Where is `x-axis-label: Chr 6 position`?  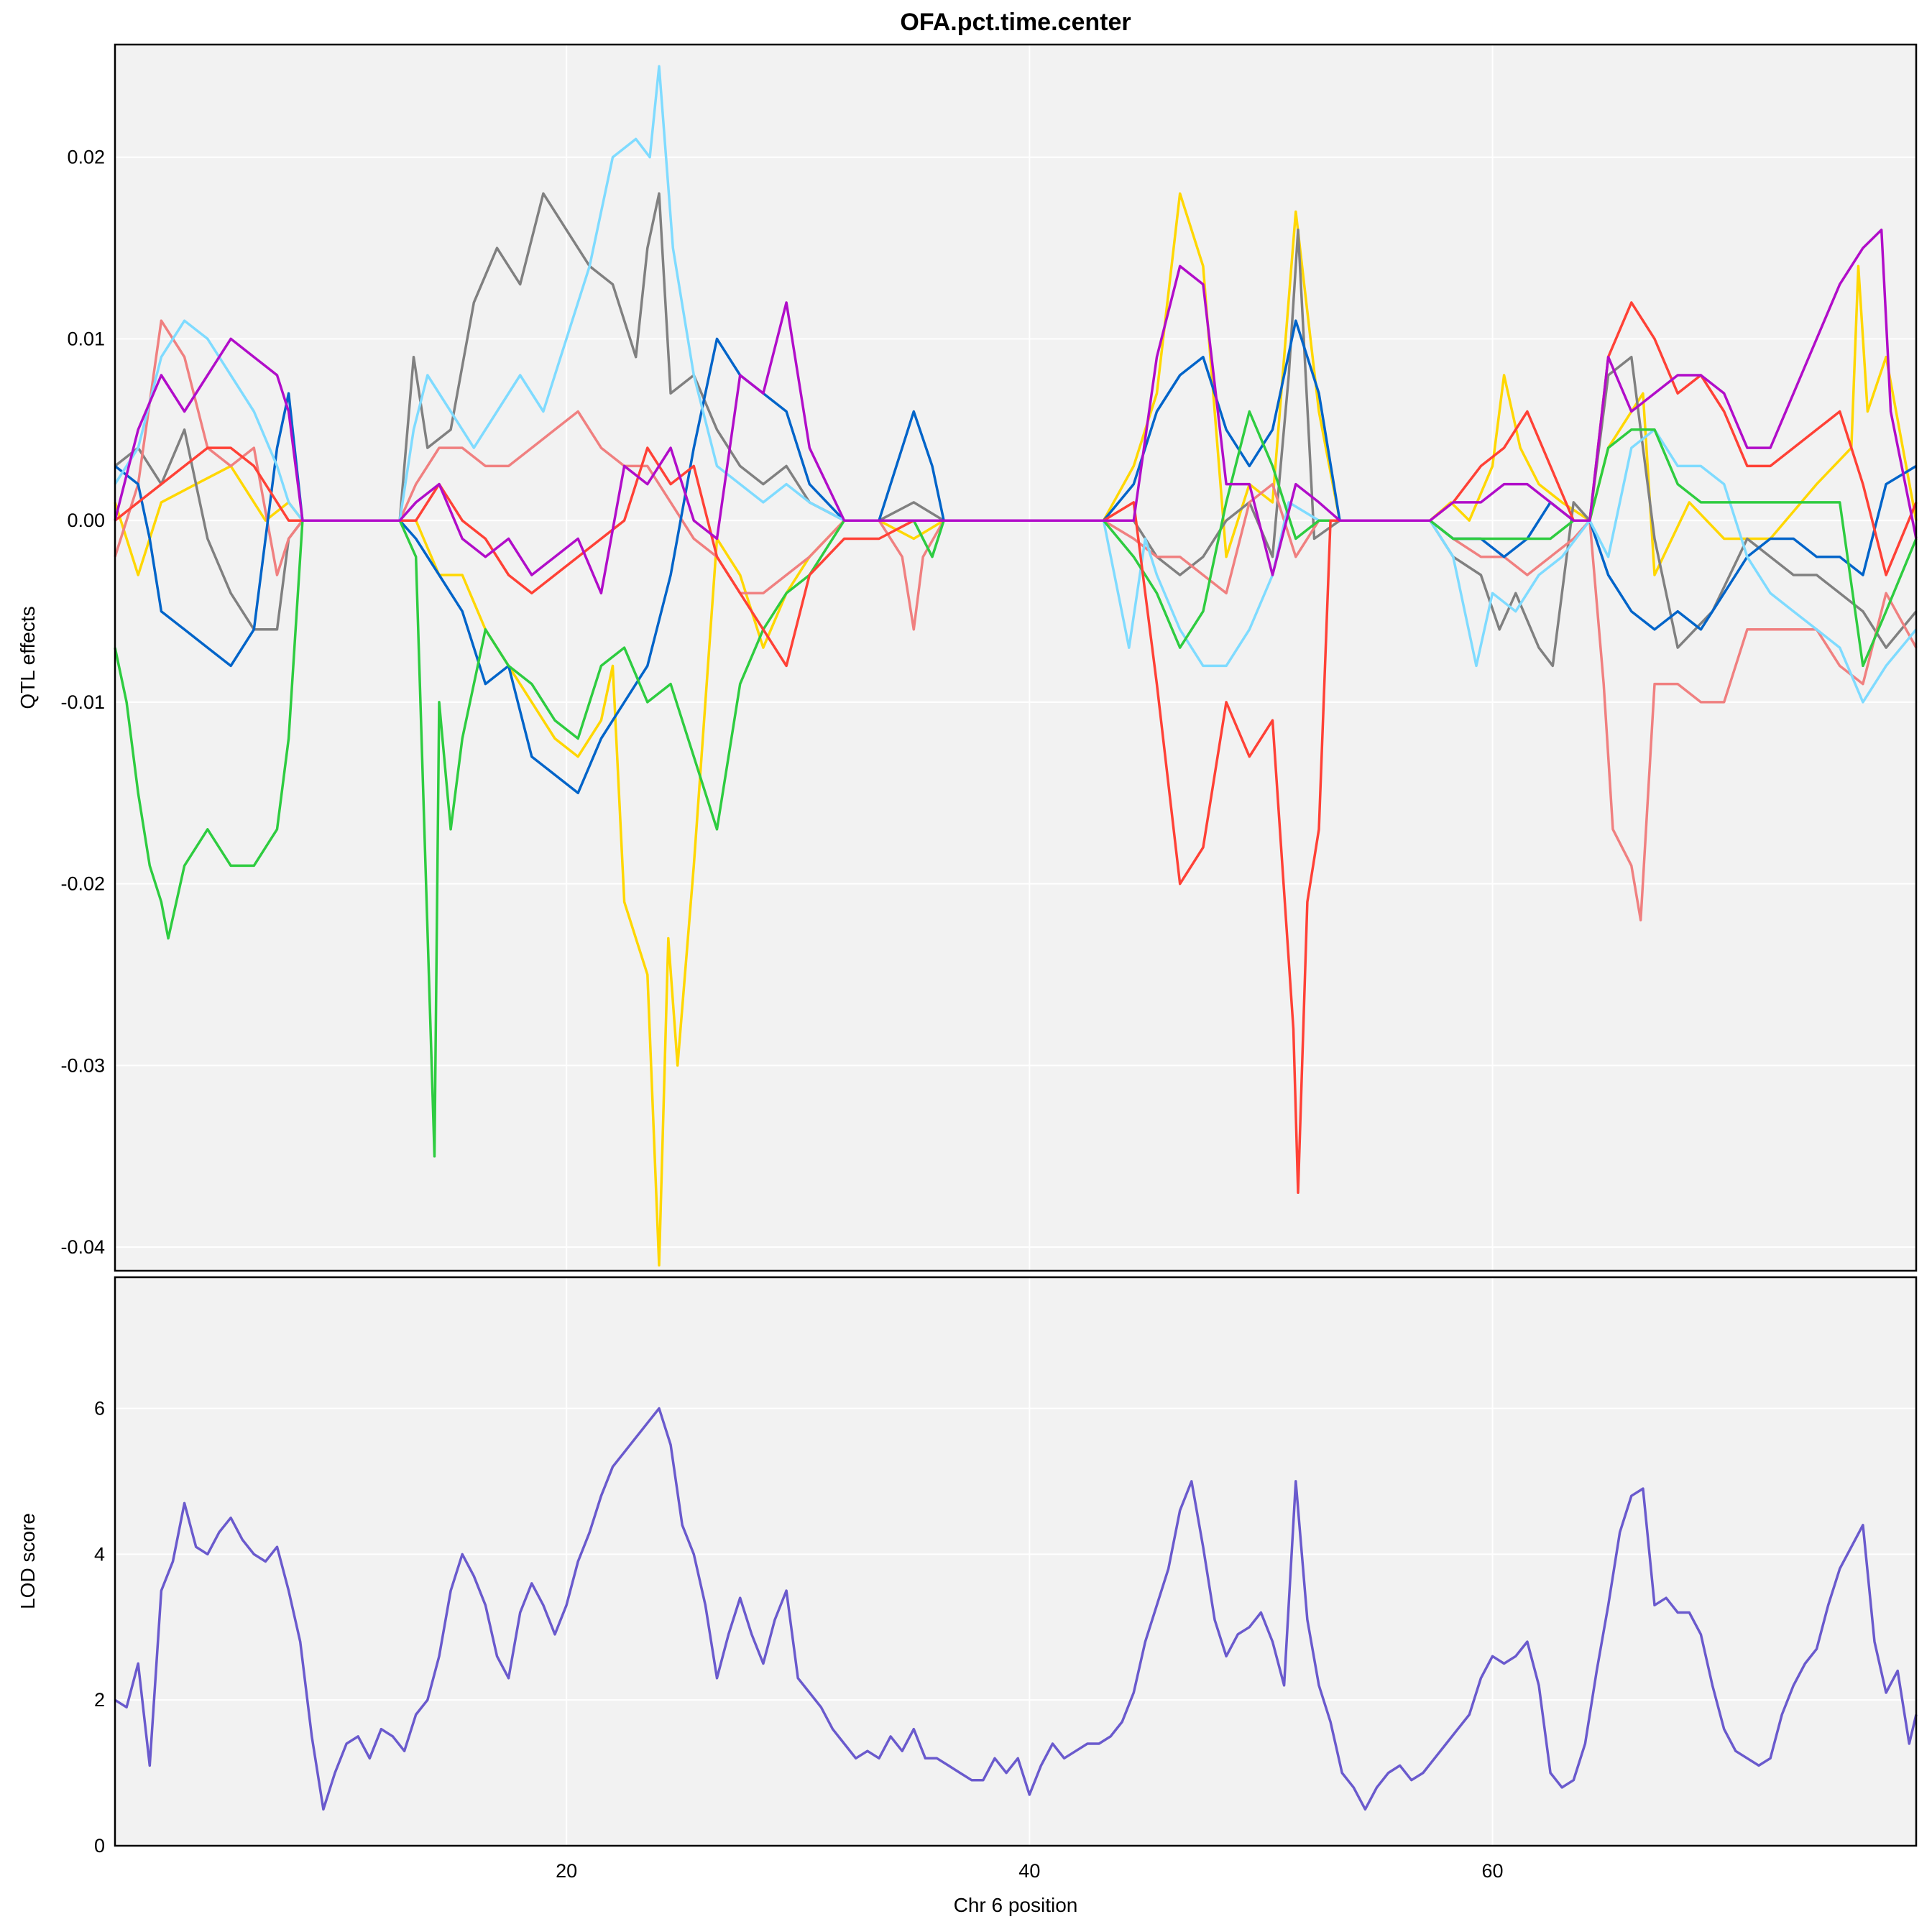 x-axis-label: Chr 6 position is located at coordinates (1016, 1905).